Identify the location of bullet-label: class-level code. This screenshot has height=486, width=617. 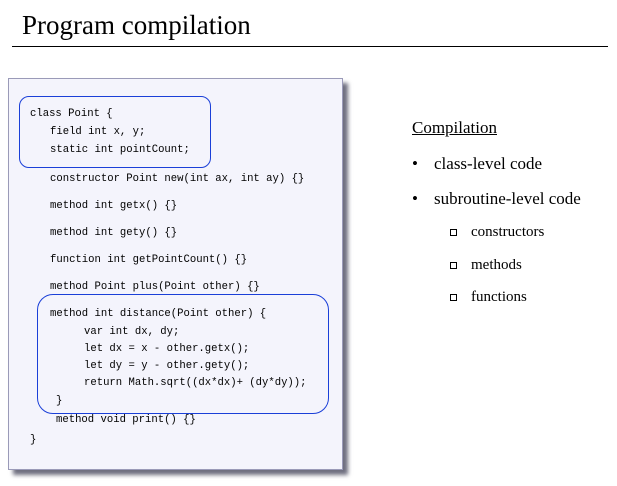
(488, 163).